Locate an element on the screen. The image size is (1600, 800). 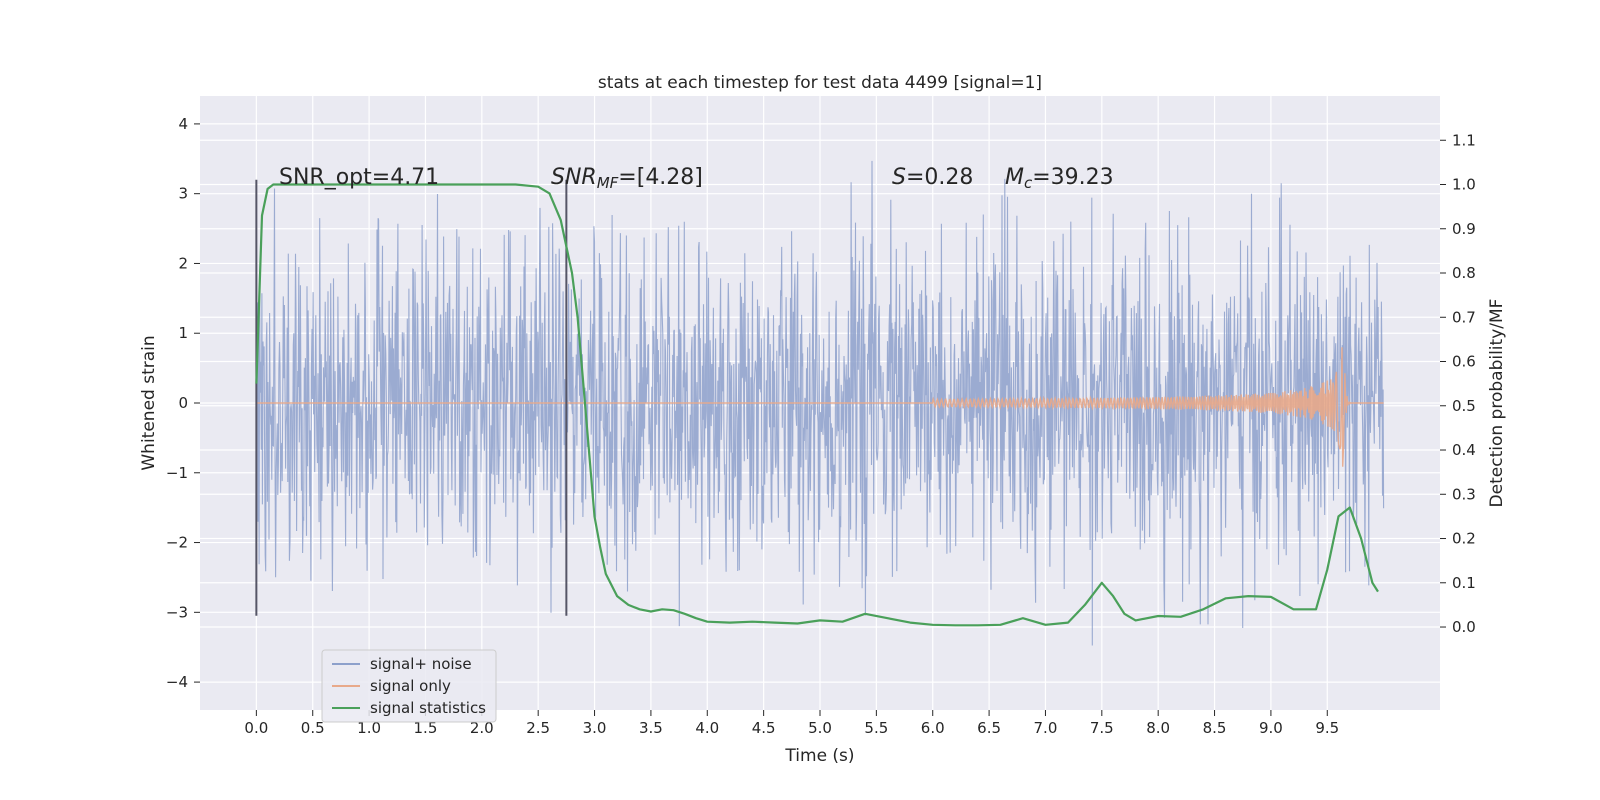
signal-only-series is located at coordinates (820, 407).